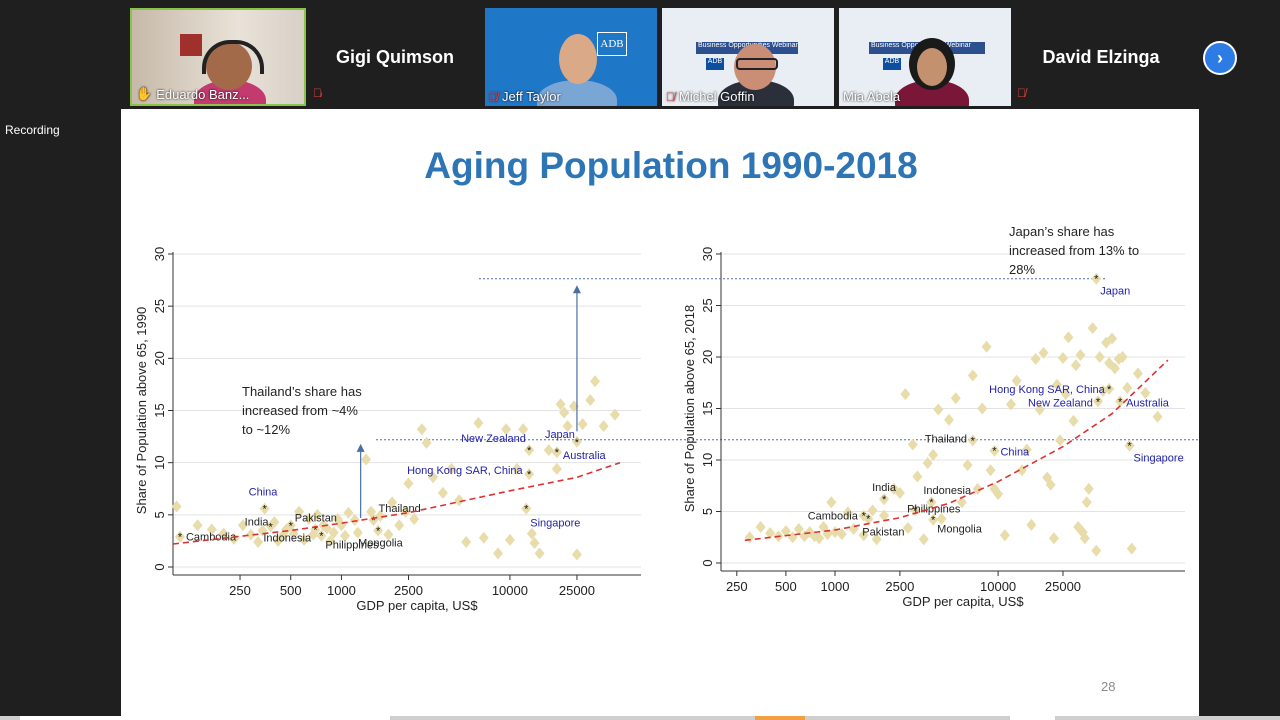  What do you see at coordinates (316, 518) in the screenshot?
I see `point-label: Pakistan` at bounding box center [316, 518].